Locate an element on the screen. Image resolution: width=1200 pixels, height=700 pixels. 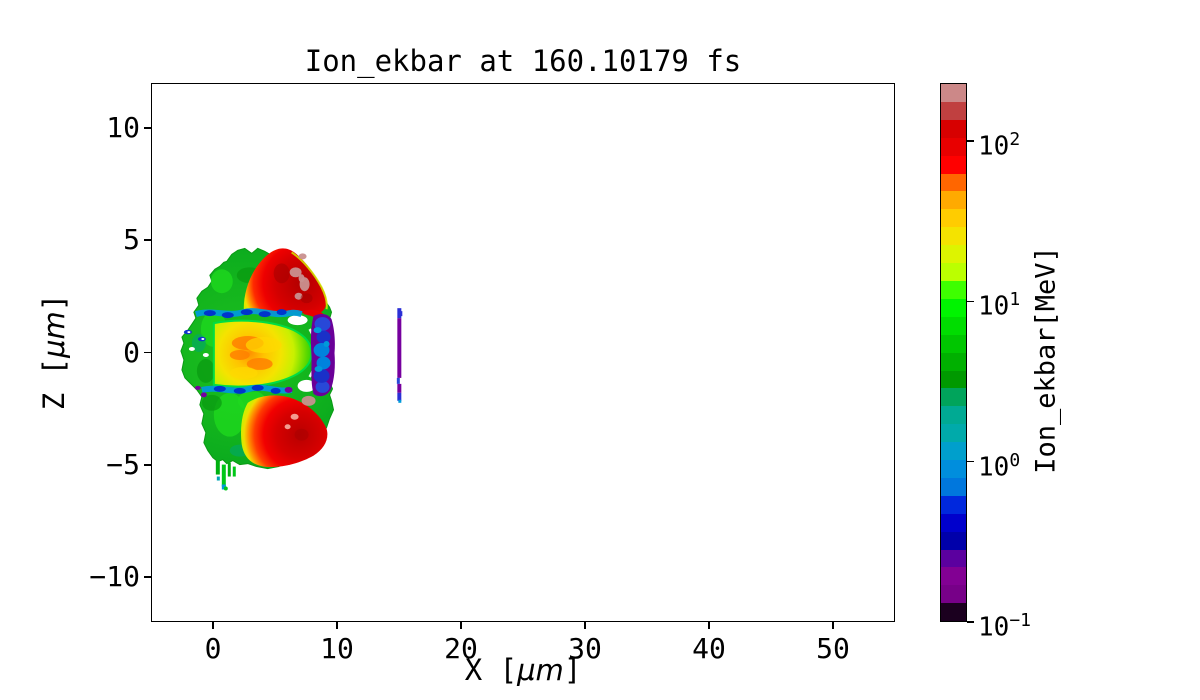
filament-bottom-blue is located at coordinates (399, 396).